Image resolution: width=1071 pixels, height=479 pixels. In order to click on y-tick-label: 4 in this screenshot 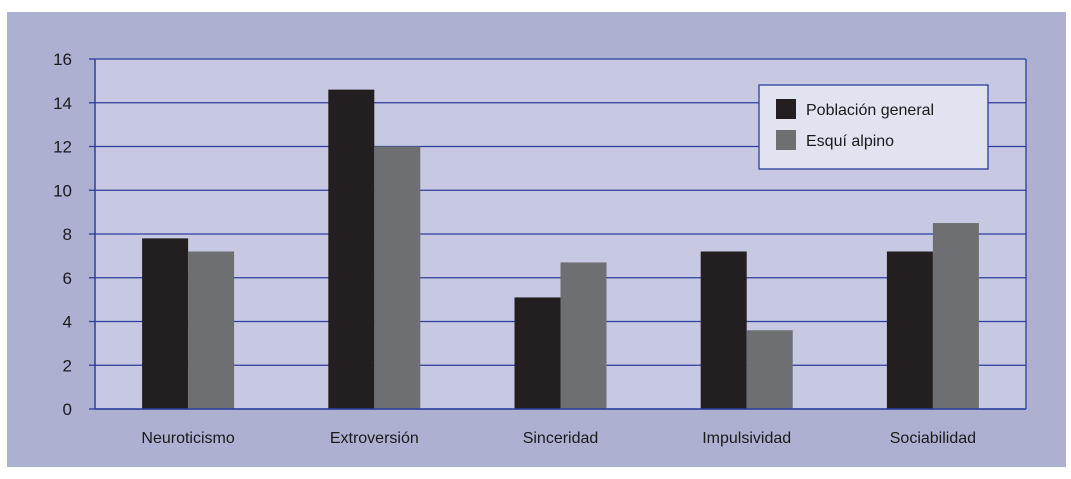, I will do `click(67, 322)`.